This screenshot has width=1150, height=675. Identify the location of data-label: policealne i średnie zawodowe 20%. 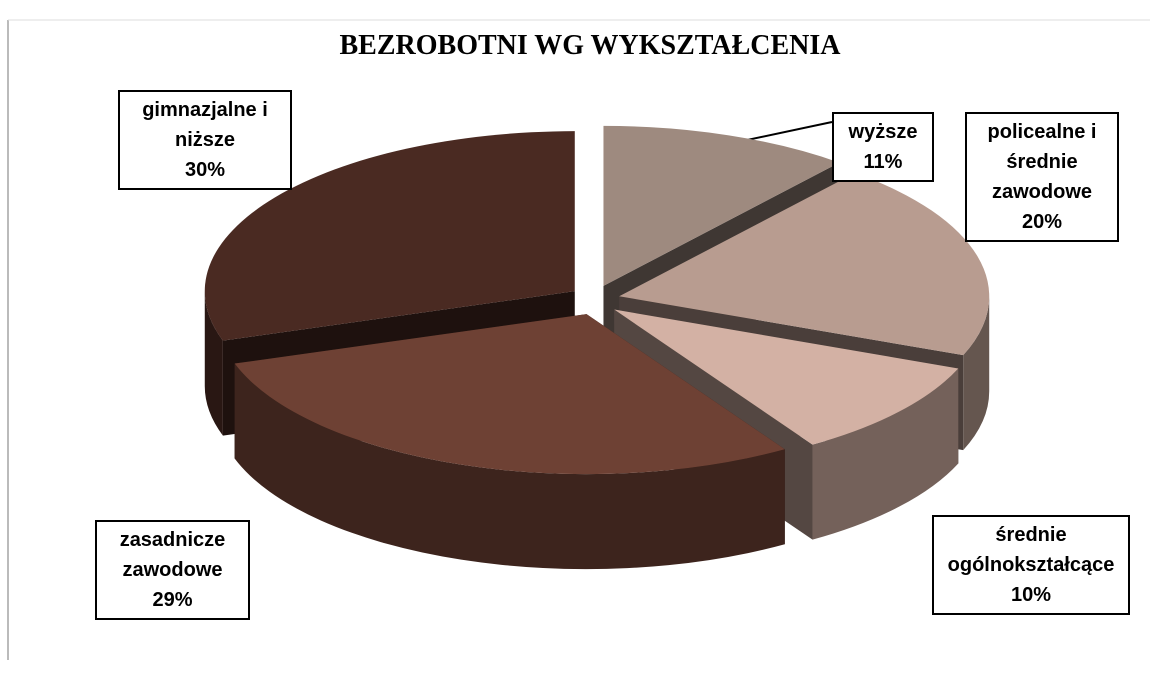
(1042, 177).